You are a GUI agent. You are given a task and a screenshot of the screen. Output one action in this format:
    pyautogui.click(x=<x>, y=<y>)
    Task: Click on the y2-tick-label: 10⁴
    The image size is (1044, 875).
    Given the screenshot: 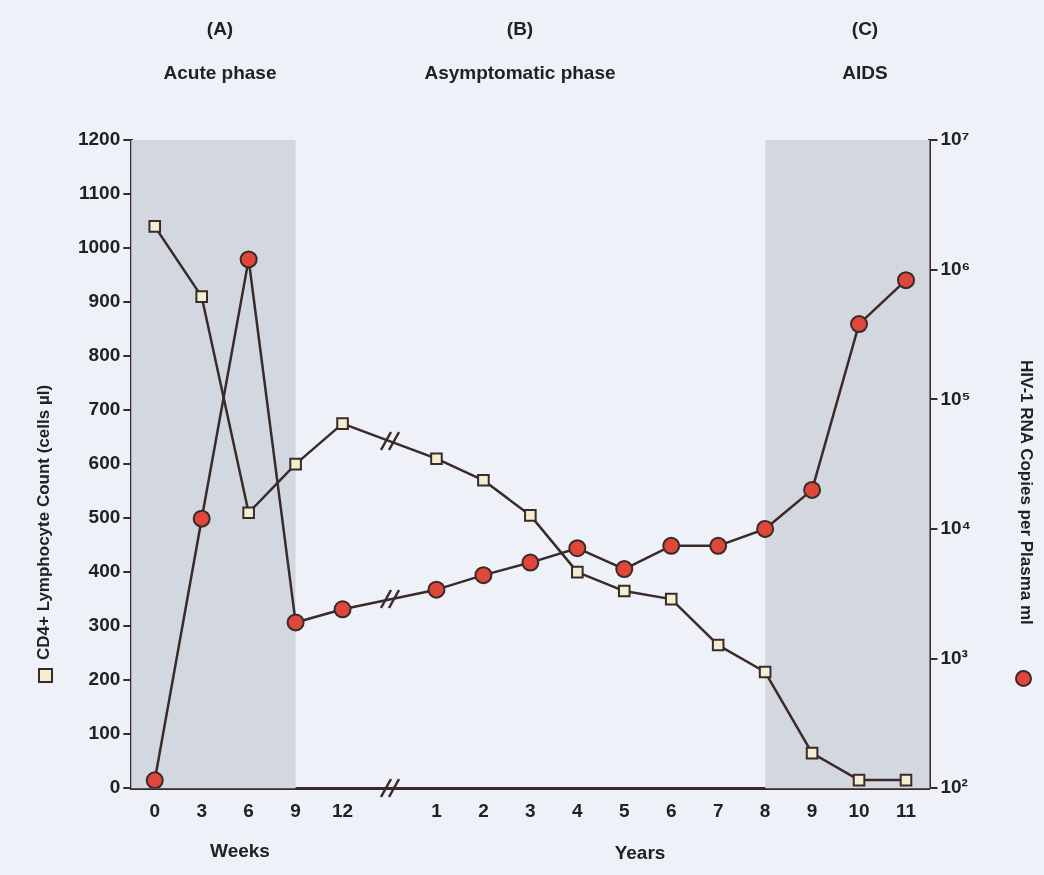 What is the action you would take?
    pyautogui.click(x=956, y=528)
    